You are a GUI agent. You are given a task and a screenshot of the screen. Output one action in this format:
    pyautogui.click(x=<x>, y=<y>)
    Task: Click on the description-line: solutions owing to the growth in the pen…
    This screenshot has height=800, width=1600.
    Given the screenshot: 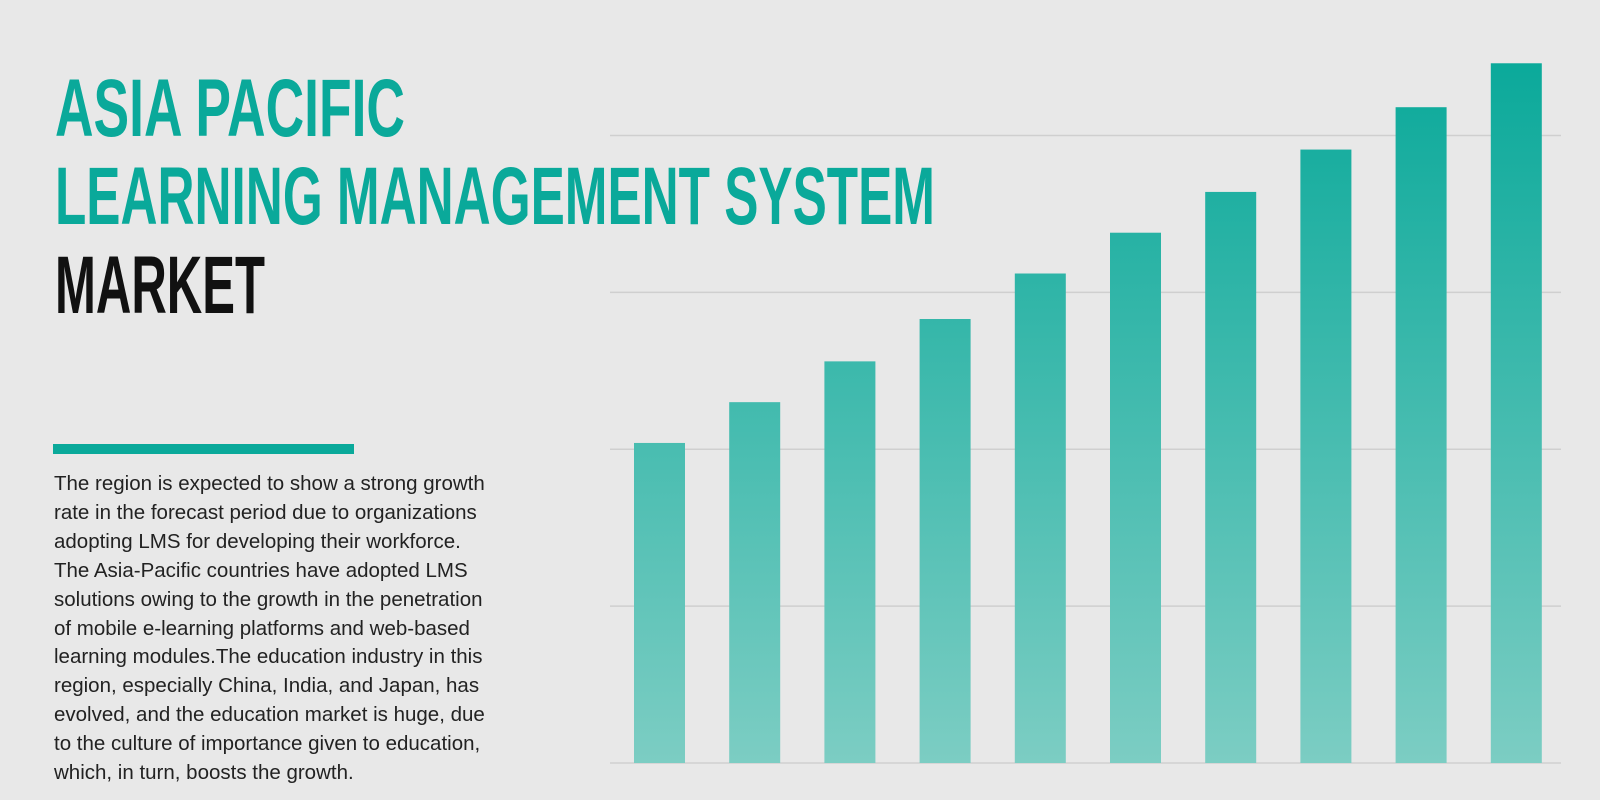 What is the action you would take?
    pyautogui.click(x=268, y=599)
    